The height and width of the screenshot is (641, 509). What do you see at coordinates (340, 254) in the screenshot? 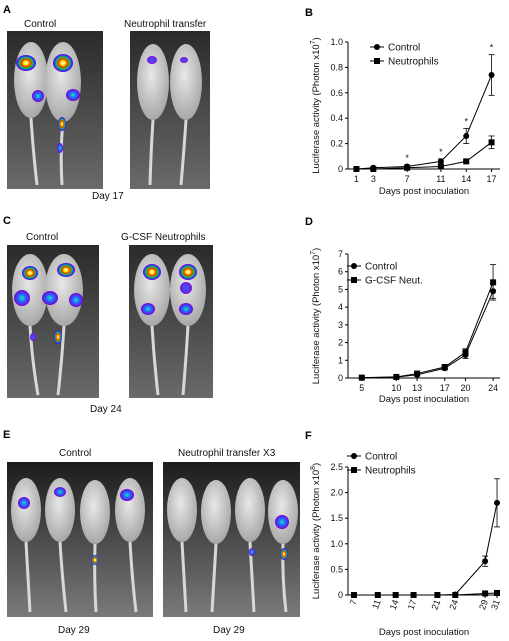
I see `y-tick-label: 7` at bounding box center [340, 254].